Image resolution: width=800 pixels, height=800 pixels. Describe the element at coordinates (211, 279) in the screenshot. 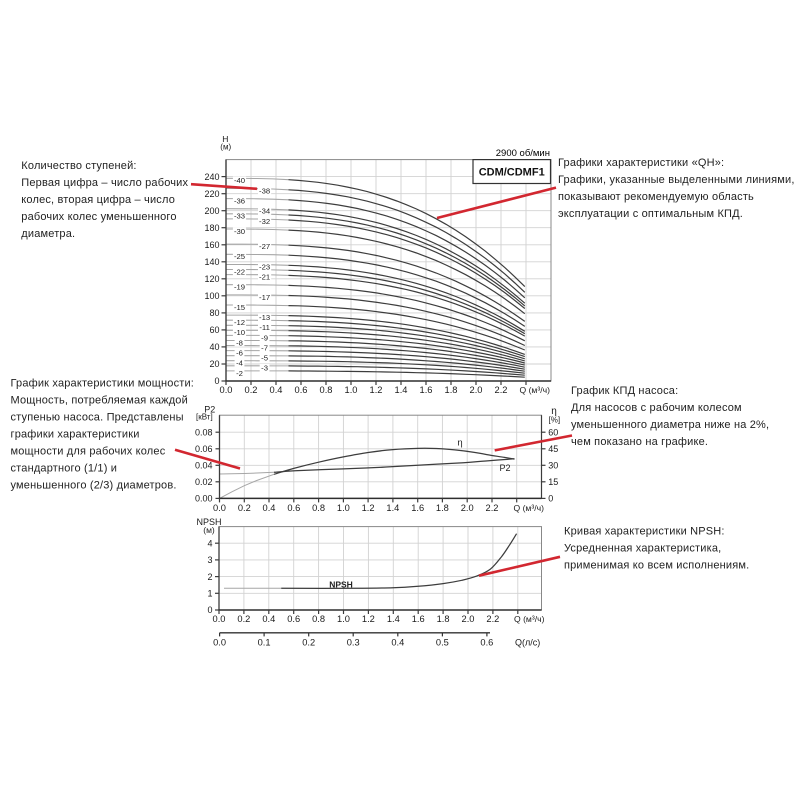

I see `svg-text: 120` at that location.